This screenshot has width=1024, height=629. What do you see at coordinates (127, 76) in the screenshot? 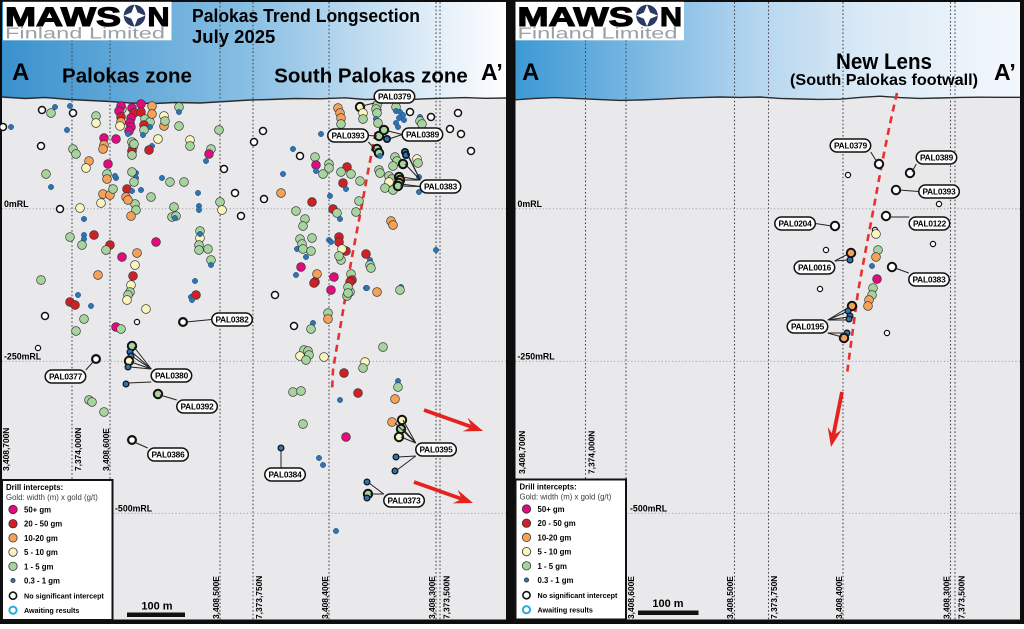
I see `svg-text: Palokas zone` at bounding box center [127, 76].